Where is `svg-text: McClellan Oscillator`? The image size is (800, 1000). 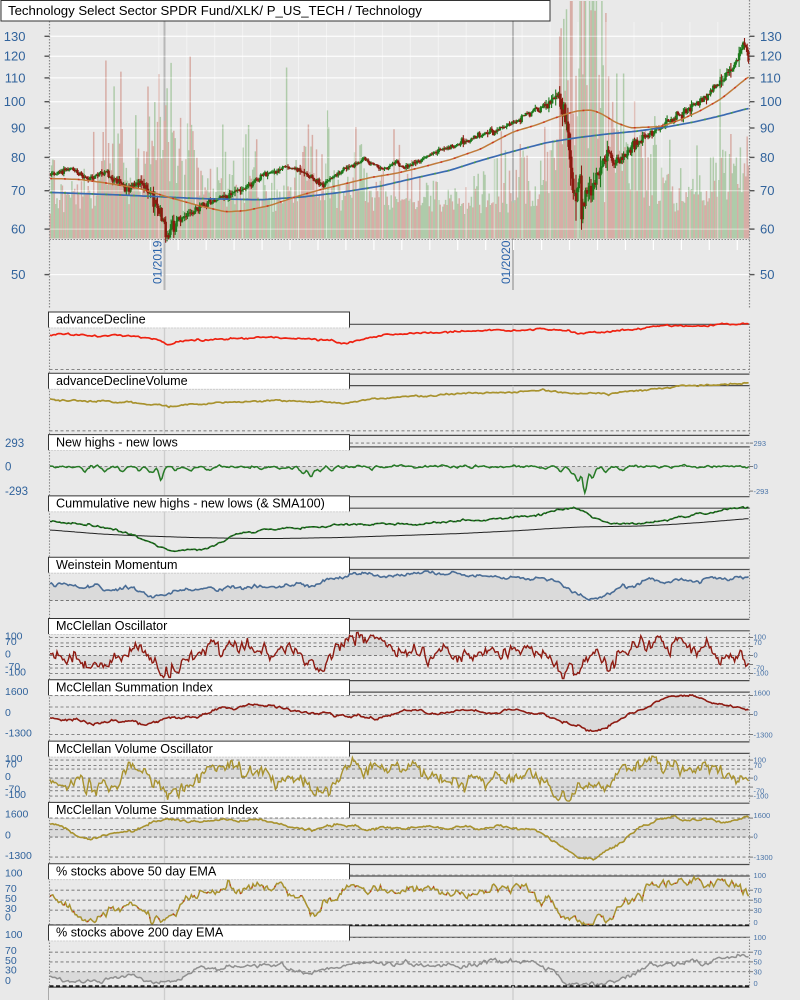
svg-text: McClellan Oscillator is located at coordinates (111, 626).